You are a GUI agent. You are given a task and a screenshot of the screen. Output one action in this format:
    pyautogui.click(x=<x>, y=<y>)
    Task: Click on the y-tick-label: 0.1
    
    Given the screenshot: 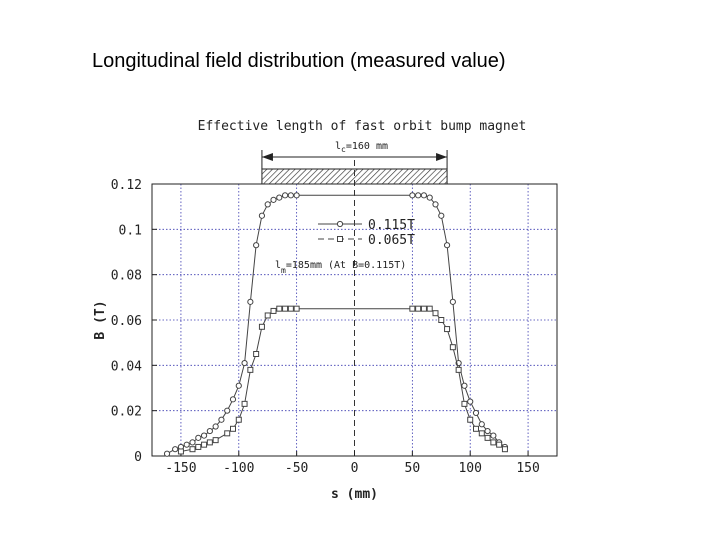 What is the action you would take?
    pyautogui.click(x=130, y=230)
    